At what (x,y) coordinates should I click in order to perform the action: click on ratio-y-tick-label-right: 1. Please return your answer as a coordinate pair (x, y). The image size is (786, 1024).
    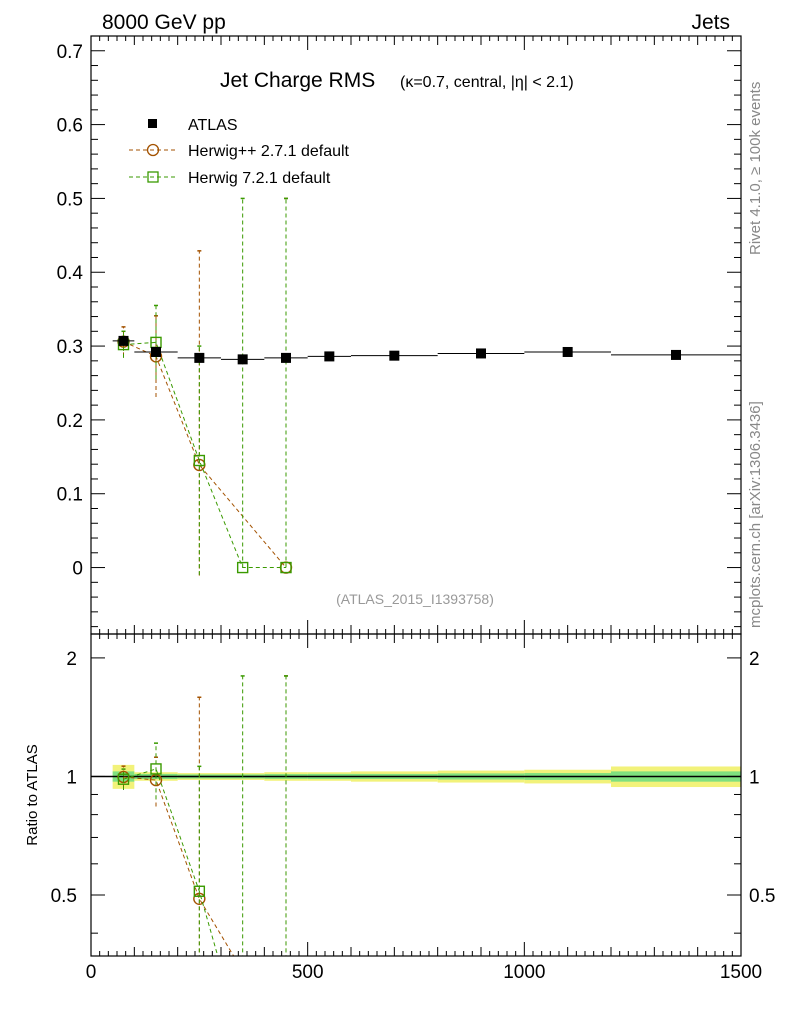
    Looking at the image, I should click on (754, 777).